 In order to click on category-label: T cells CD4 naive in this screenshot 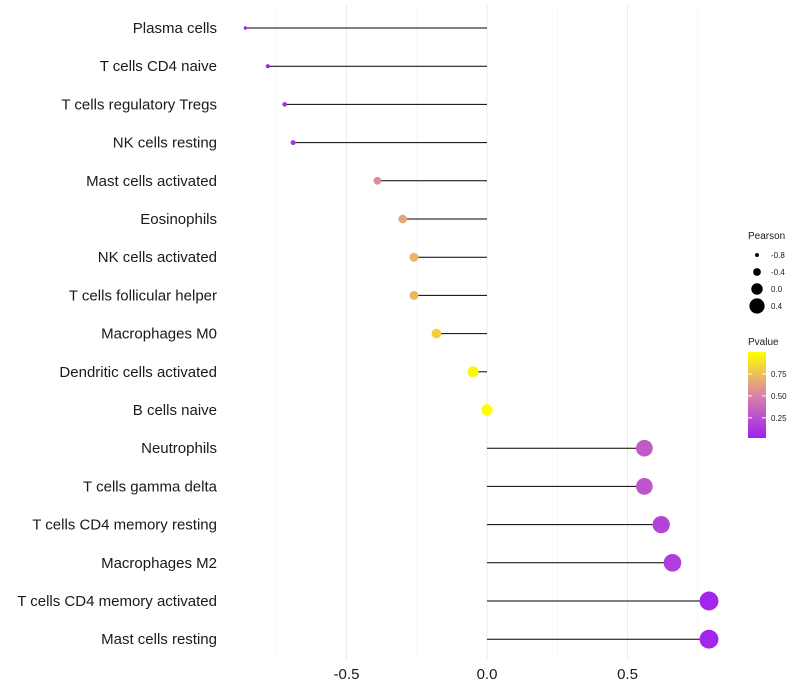, I will do `click(158, 66)`.